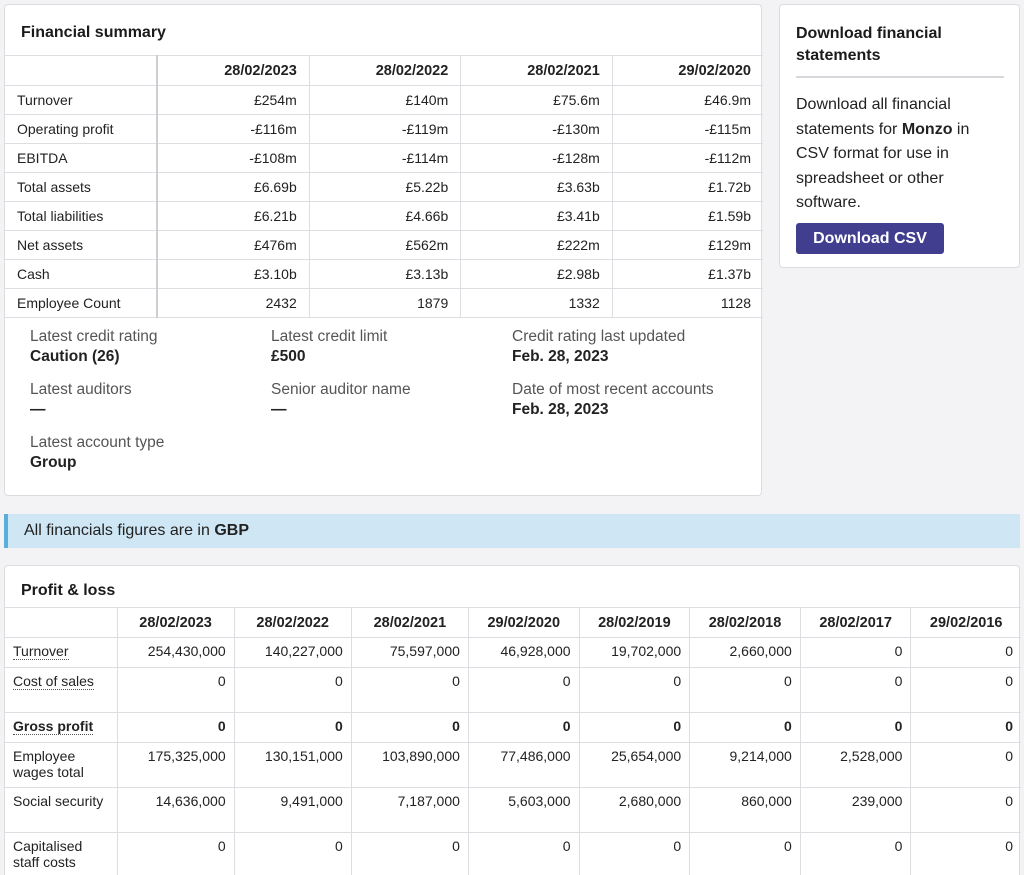 The image size is (1024, 875). I want to click on summary-row: Total assets £6.69b £5.22b £3.63b £1.72b, so click(384, 187).